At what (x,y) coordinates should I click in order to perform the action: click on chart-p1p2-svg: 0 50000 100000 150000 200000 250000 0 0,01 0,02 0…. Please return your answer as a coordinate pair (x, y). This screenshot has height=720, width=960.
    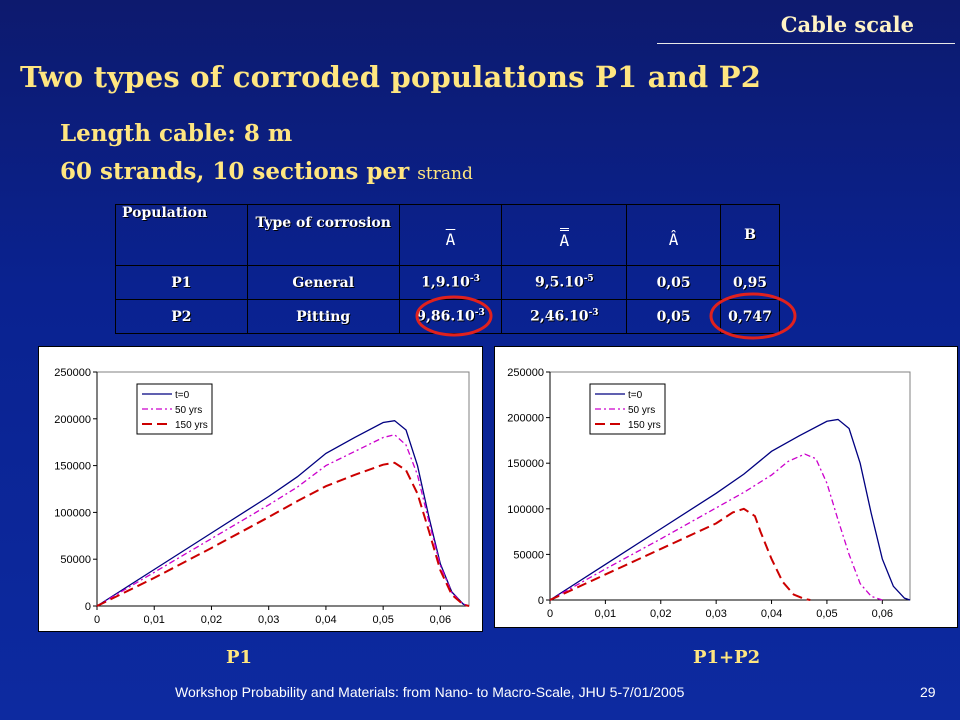
    Looking at the image, I should click on (709, 493).